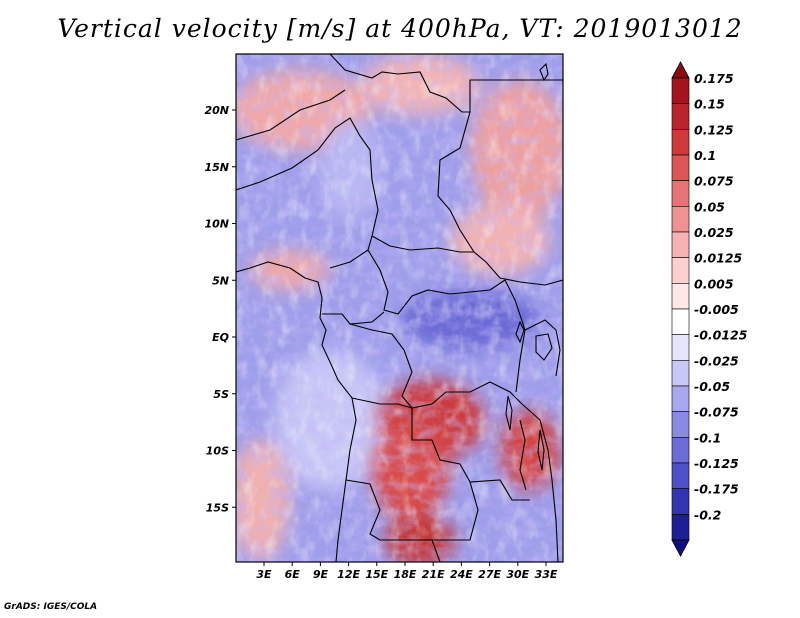  What do you see at coordinates (216, 110) in the screenshot?
I see `lat-tick-label: 20N` at bounding box center [216, 110].